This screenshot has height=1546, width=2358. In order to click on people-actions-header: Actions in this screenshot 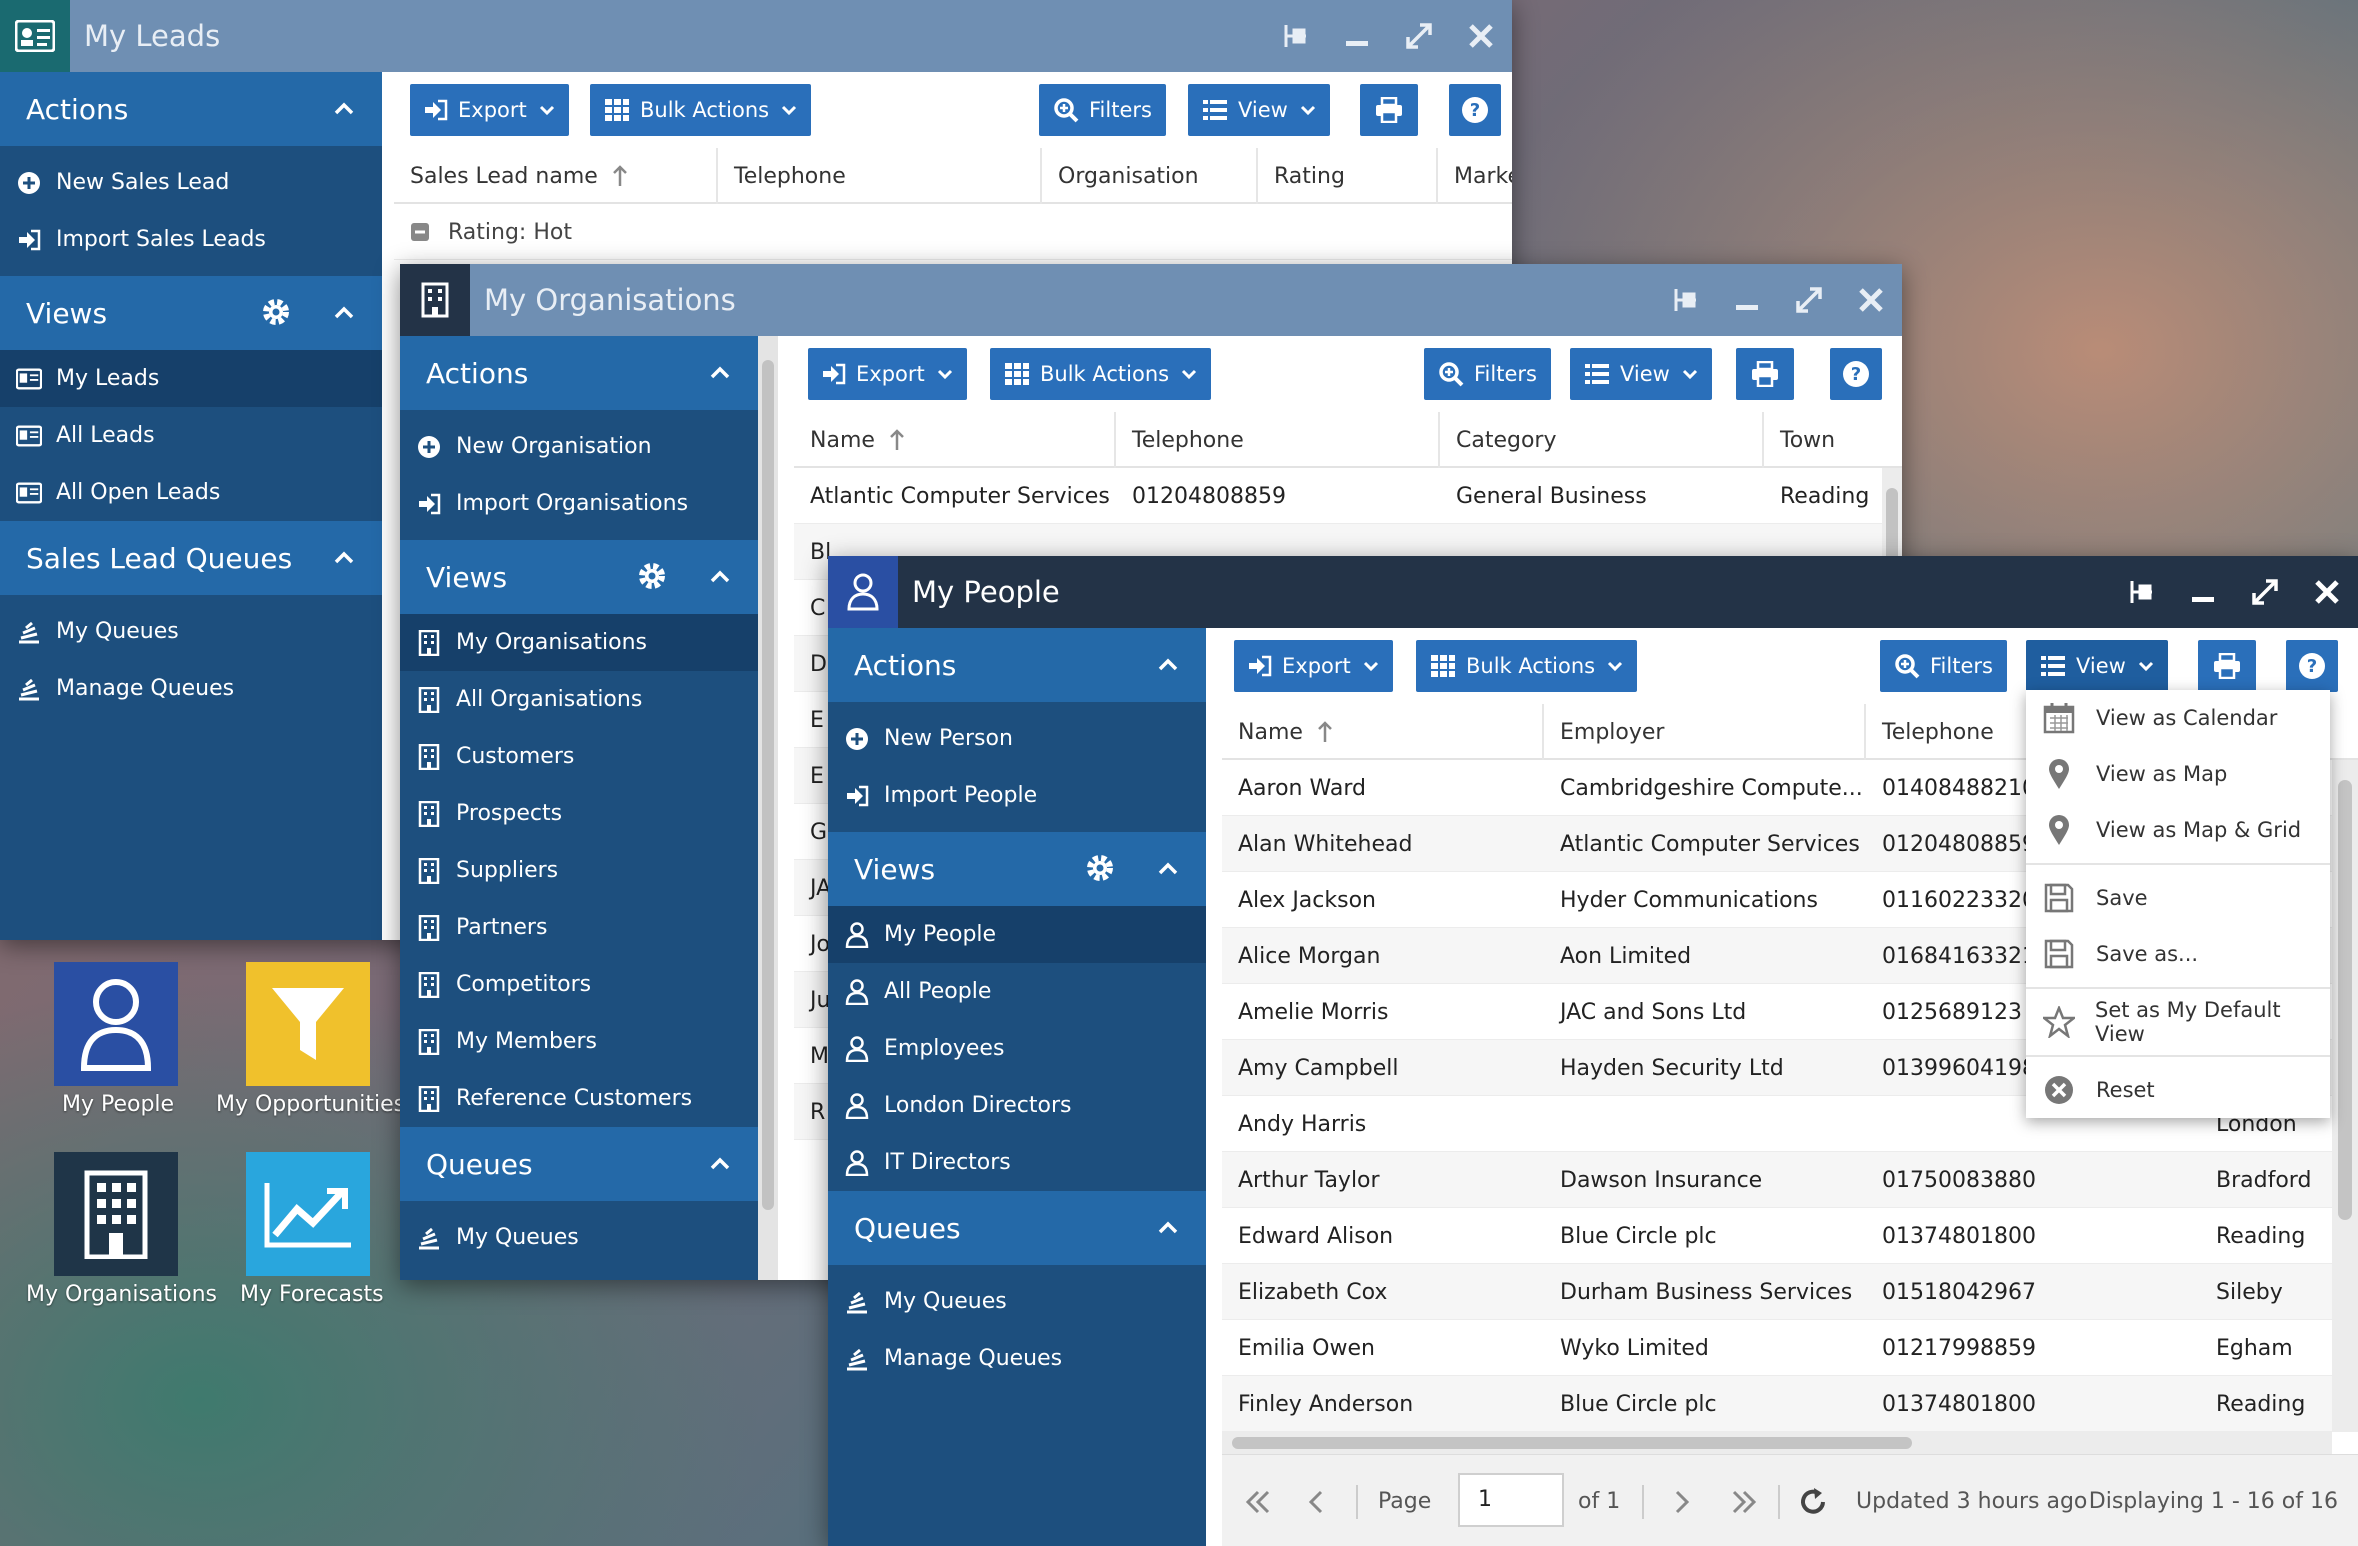, I will do `click(1017, 665)`.